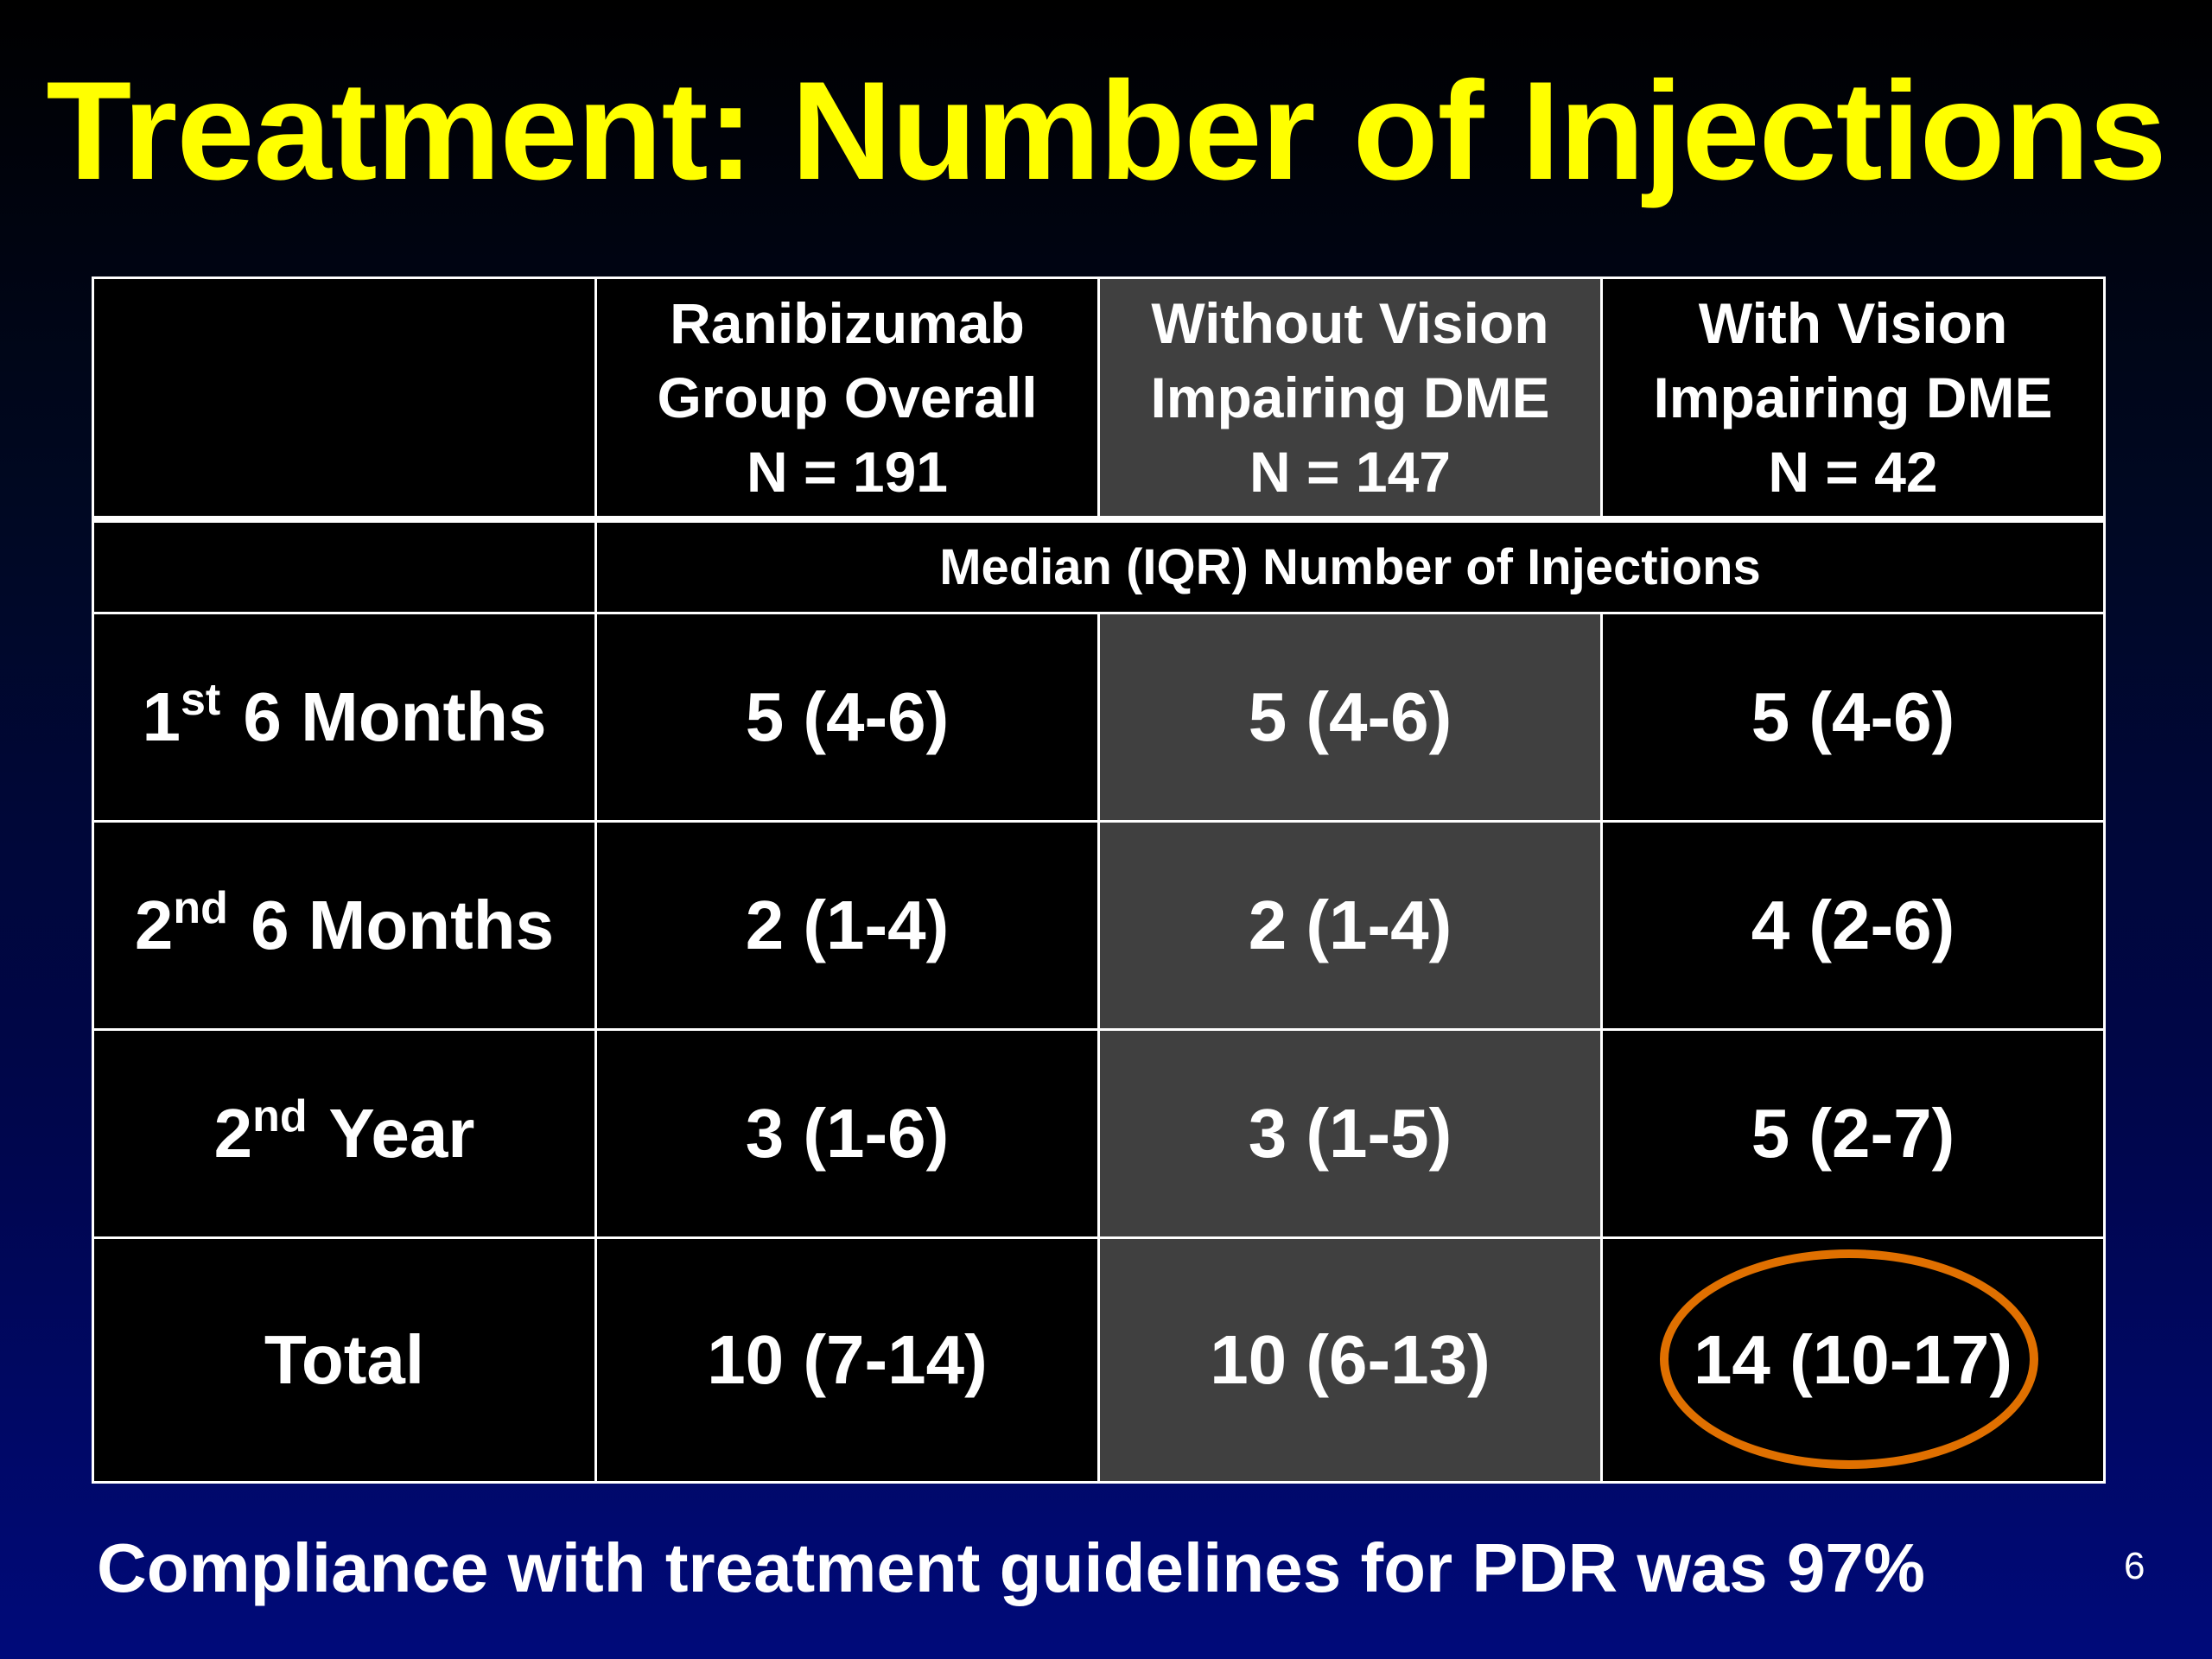 The height and width of the screenshot is (1659, 2212). I want to click on highlighted-cell: 14 (10-17), so click(1853, 1360).